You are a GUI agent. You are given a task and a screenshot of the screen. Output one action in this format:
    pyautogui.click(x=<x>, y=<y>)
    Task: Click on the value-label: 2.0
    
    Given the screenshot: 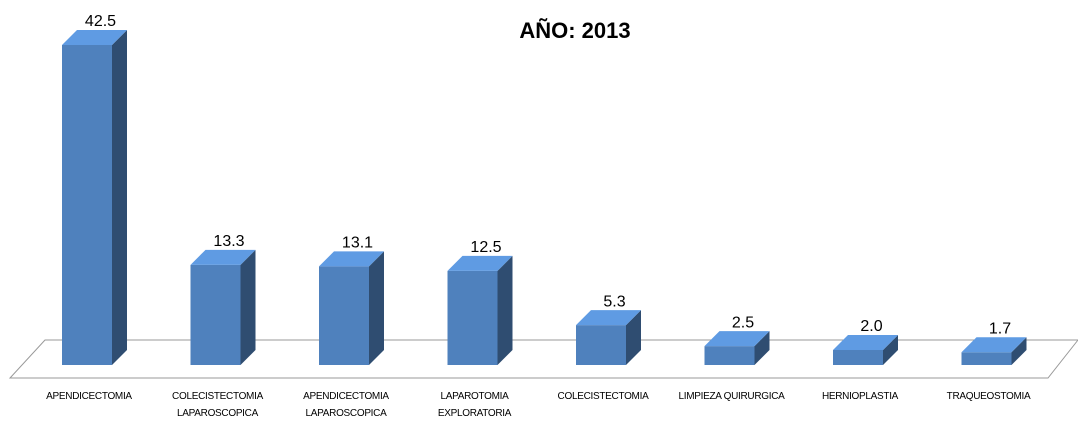 What is the action you would take?
    pyautogui.click(x=871, y=326)
    